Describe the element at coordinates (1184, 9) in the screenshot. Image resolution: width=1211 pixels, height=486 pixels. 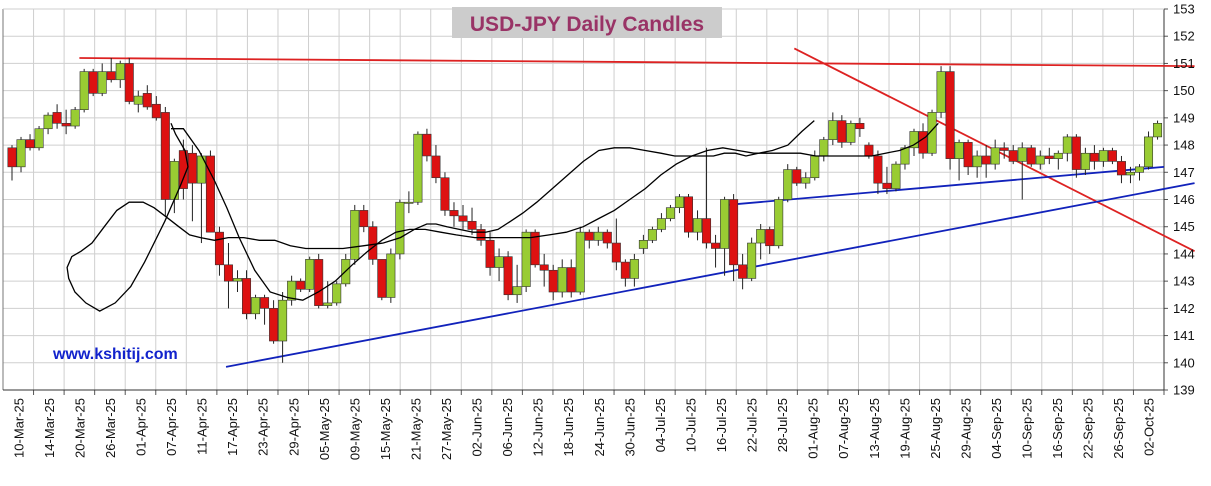
I see `y-tick-label: 153` at that location.